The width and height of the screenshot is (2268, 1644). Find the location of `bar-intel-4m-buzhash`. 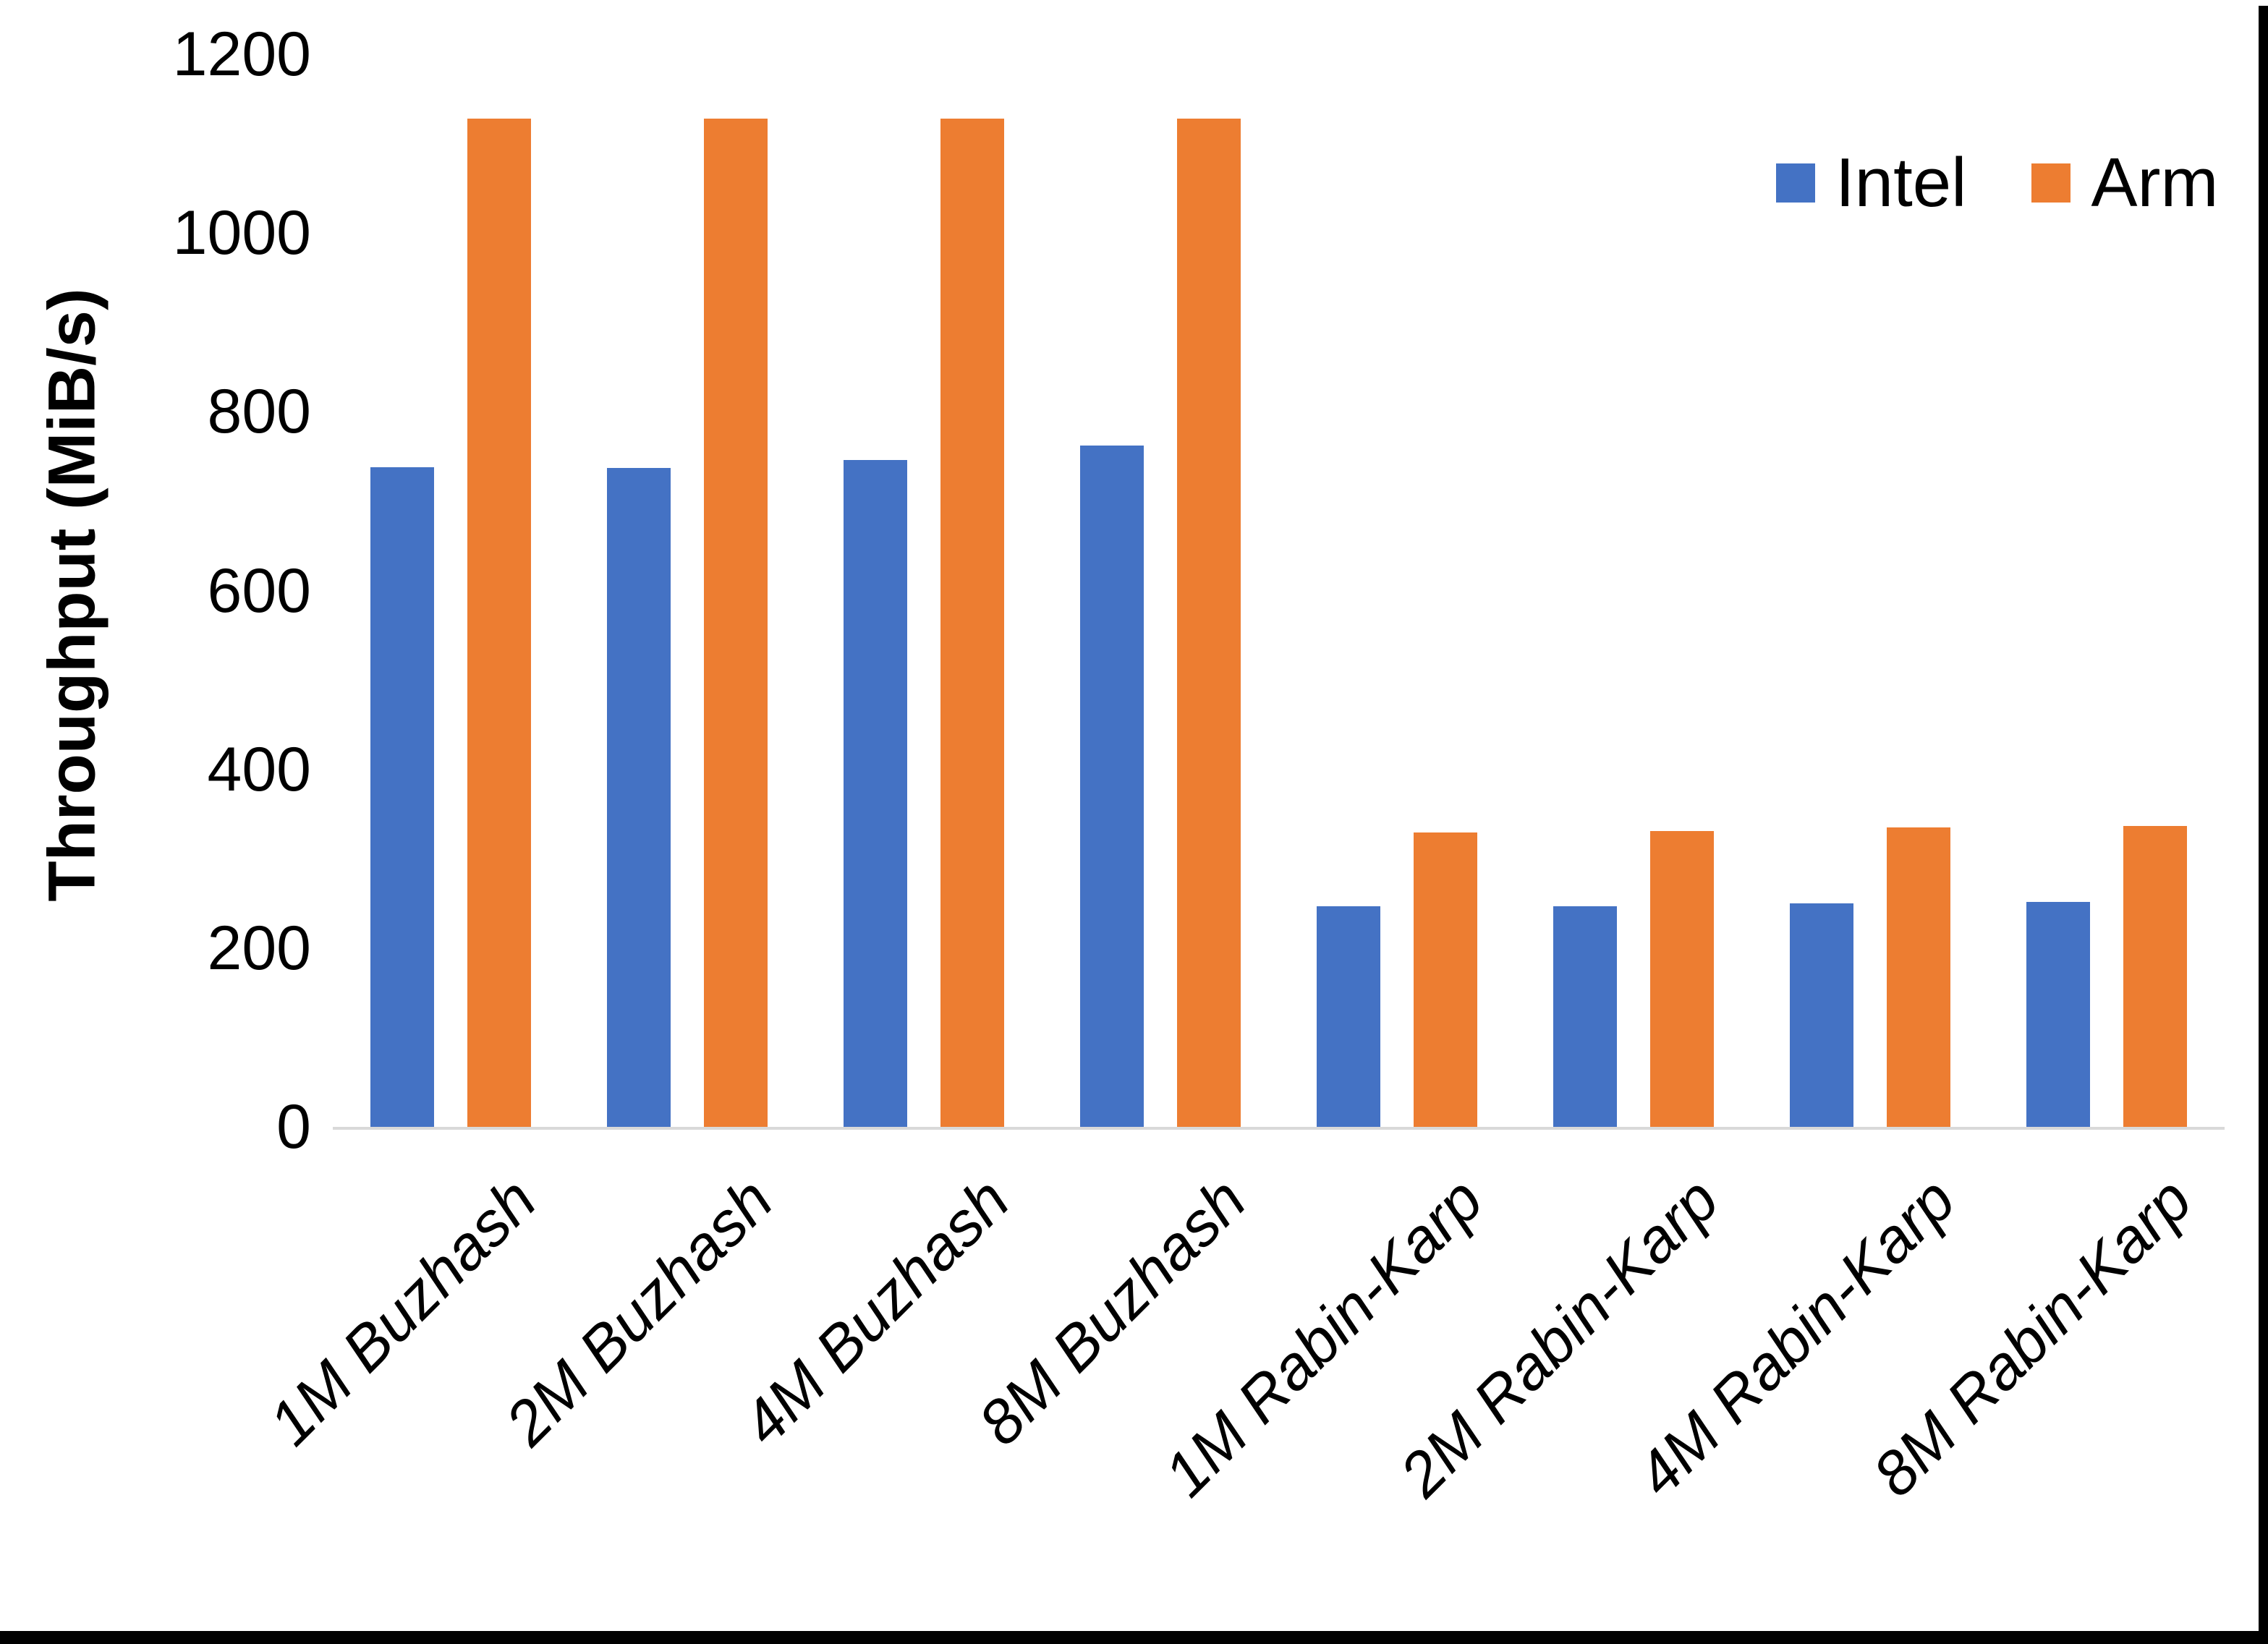

bar-intel-4m-buzhash is located at coordinates (875, 793).